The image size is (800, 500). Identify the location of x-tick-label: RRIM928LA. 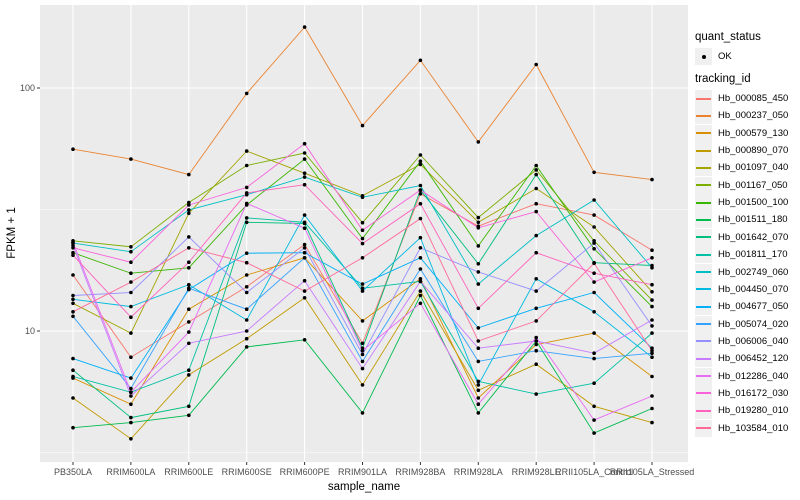
(478, 472).